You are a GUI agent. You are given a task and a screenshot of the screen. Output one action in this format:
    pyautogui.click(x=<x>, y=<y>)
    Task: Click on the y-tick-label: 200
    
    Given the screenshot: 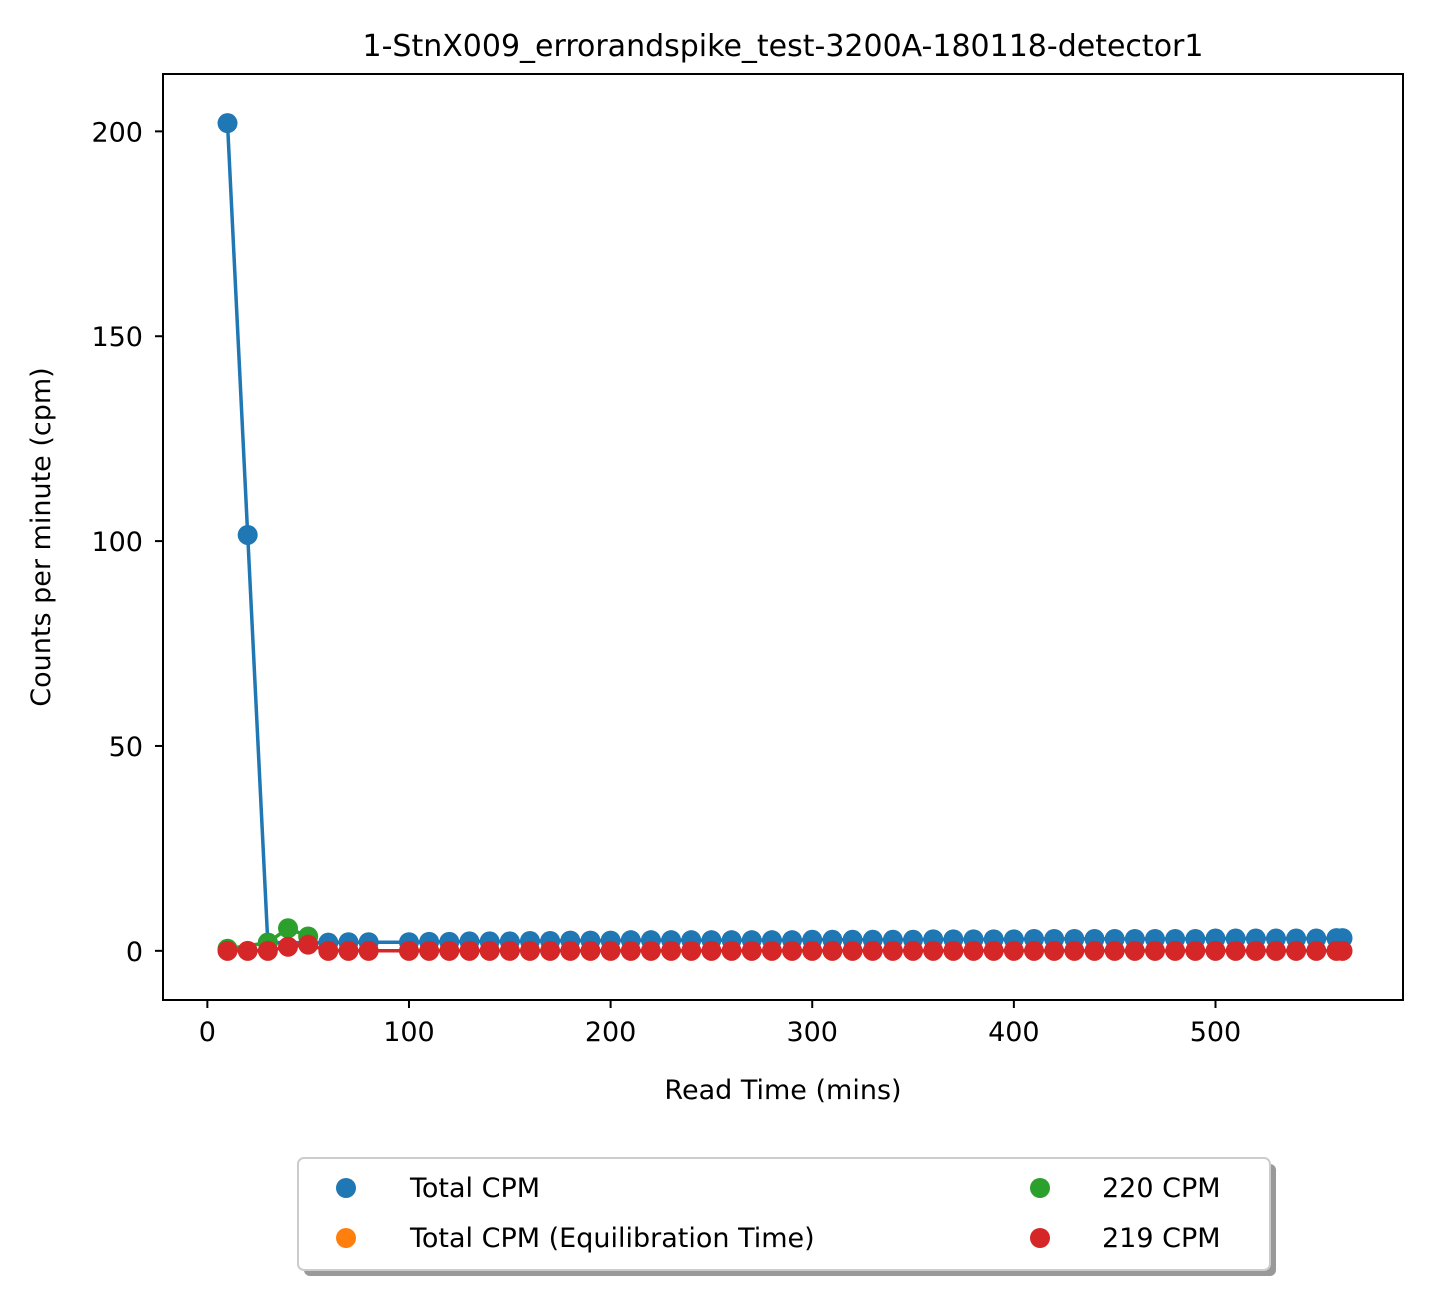 What is the action you would take?
    pyautogui.click(x=117, y=132)
    